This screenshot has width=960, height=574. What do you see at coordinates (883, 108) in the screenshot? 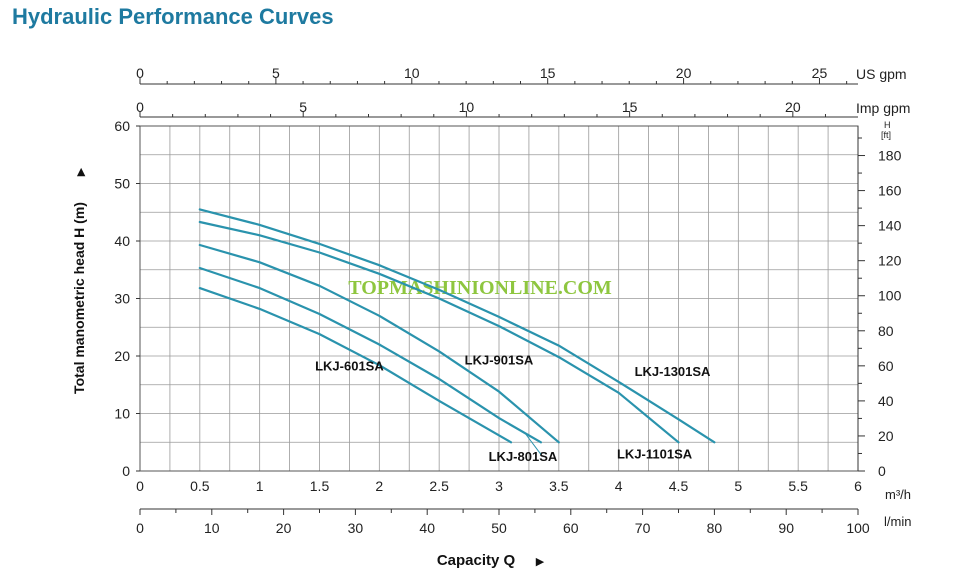
I see `impgpm-unit-label: Imp gpm` at bounding box center [883, 108].